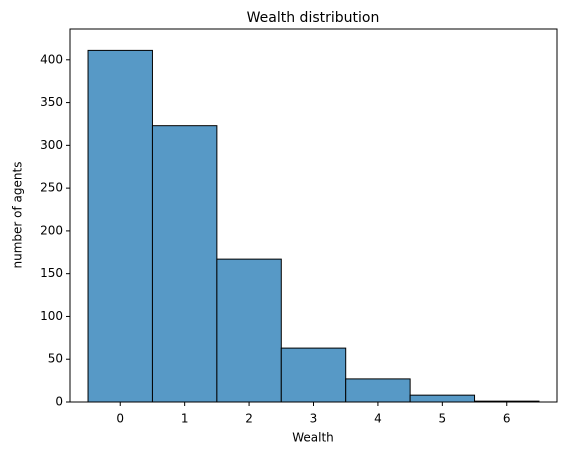  What do you see at coordinates (59, 402) in the screenshot?
I see `y-tick-label: 0` at bounding box center [59, 402].